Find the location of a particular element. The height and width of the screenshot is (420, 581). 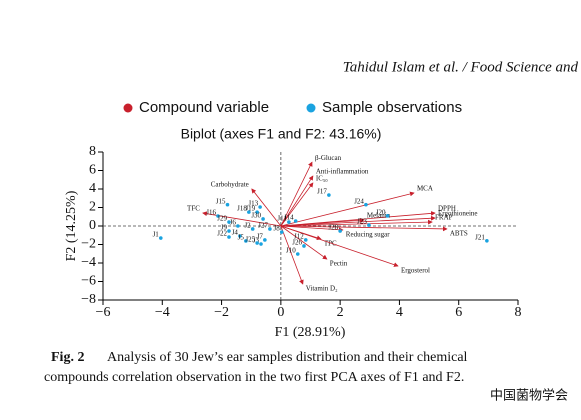

sample-label: J14 is located at coordinates (289, 218).